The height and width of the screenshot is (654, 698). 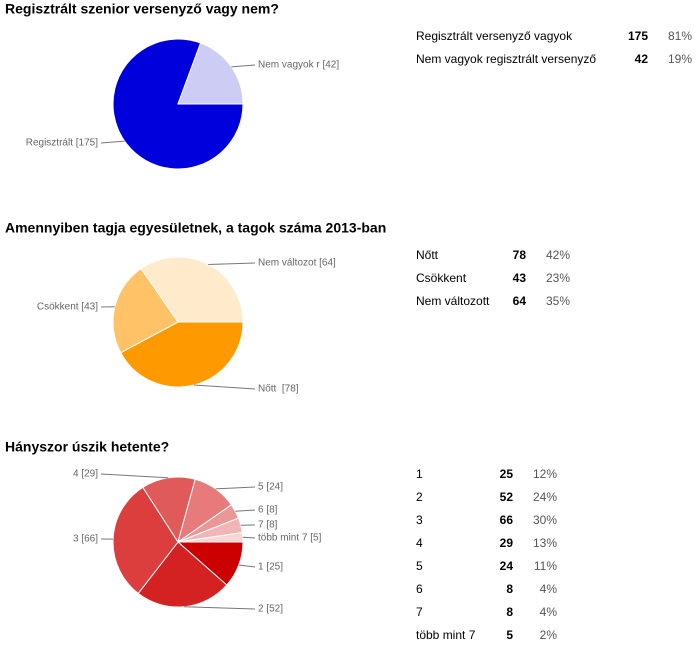 What do you see at coordinates (270, 609) in the screenshot?
I see `slice-label: 2 [52]` at bounding box center [270, 609].